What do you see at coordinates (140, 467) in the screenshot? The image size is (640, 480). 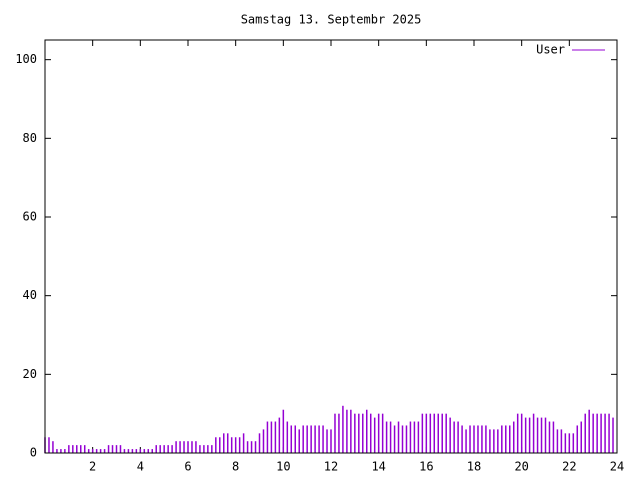 I see `x-tick-label: 4` at bounding box center [140, 467].